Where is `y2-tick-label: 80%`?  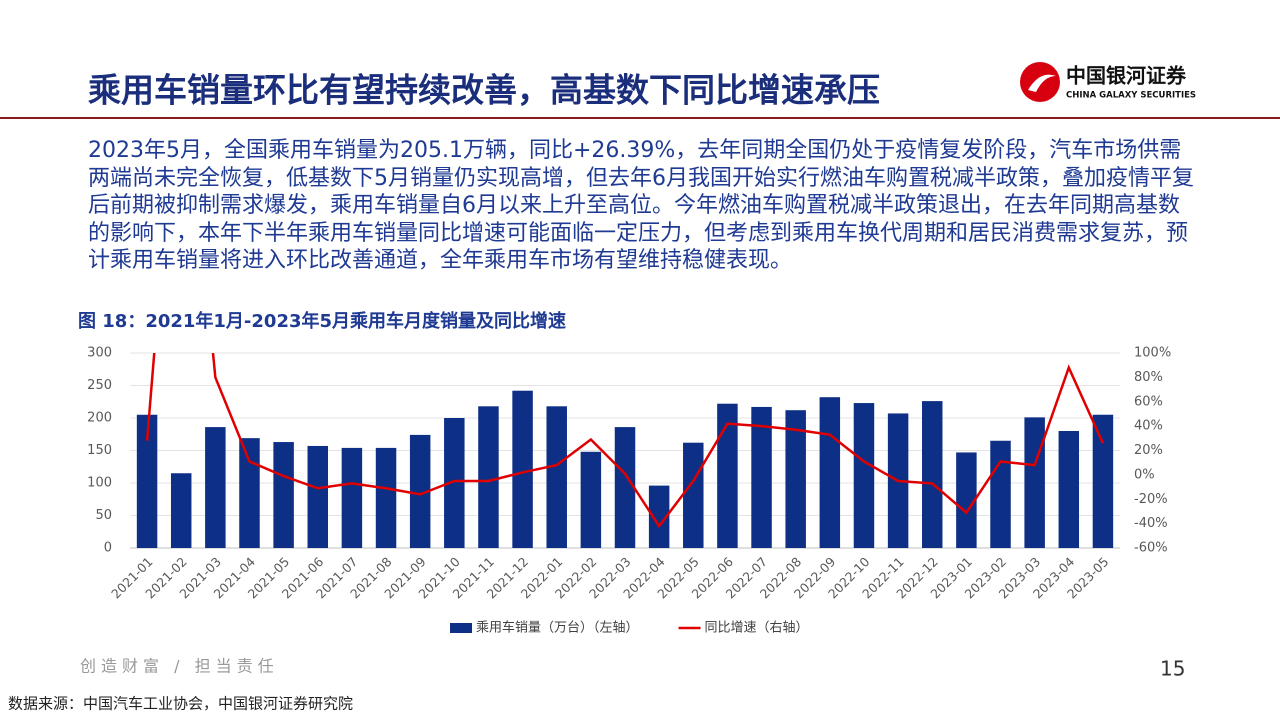
y2-tick-label: 80% is located at coordinates (1148, 377).